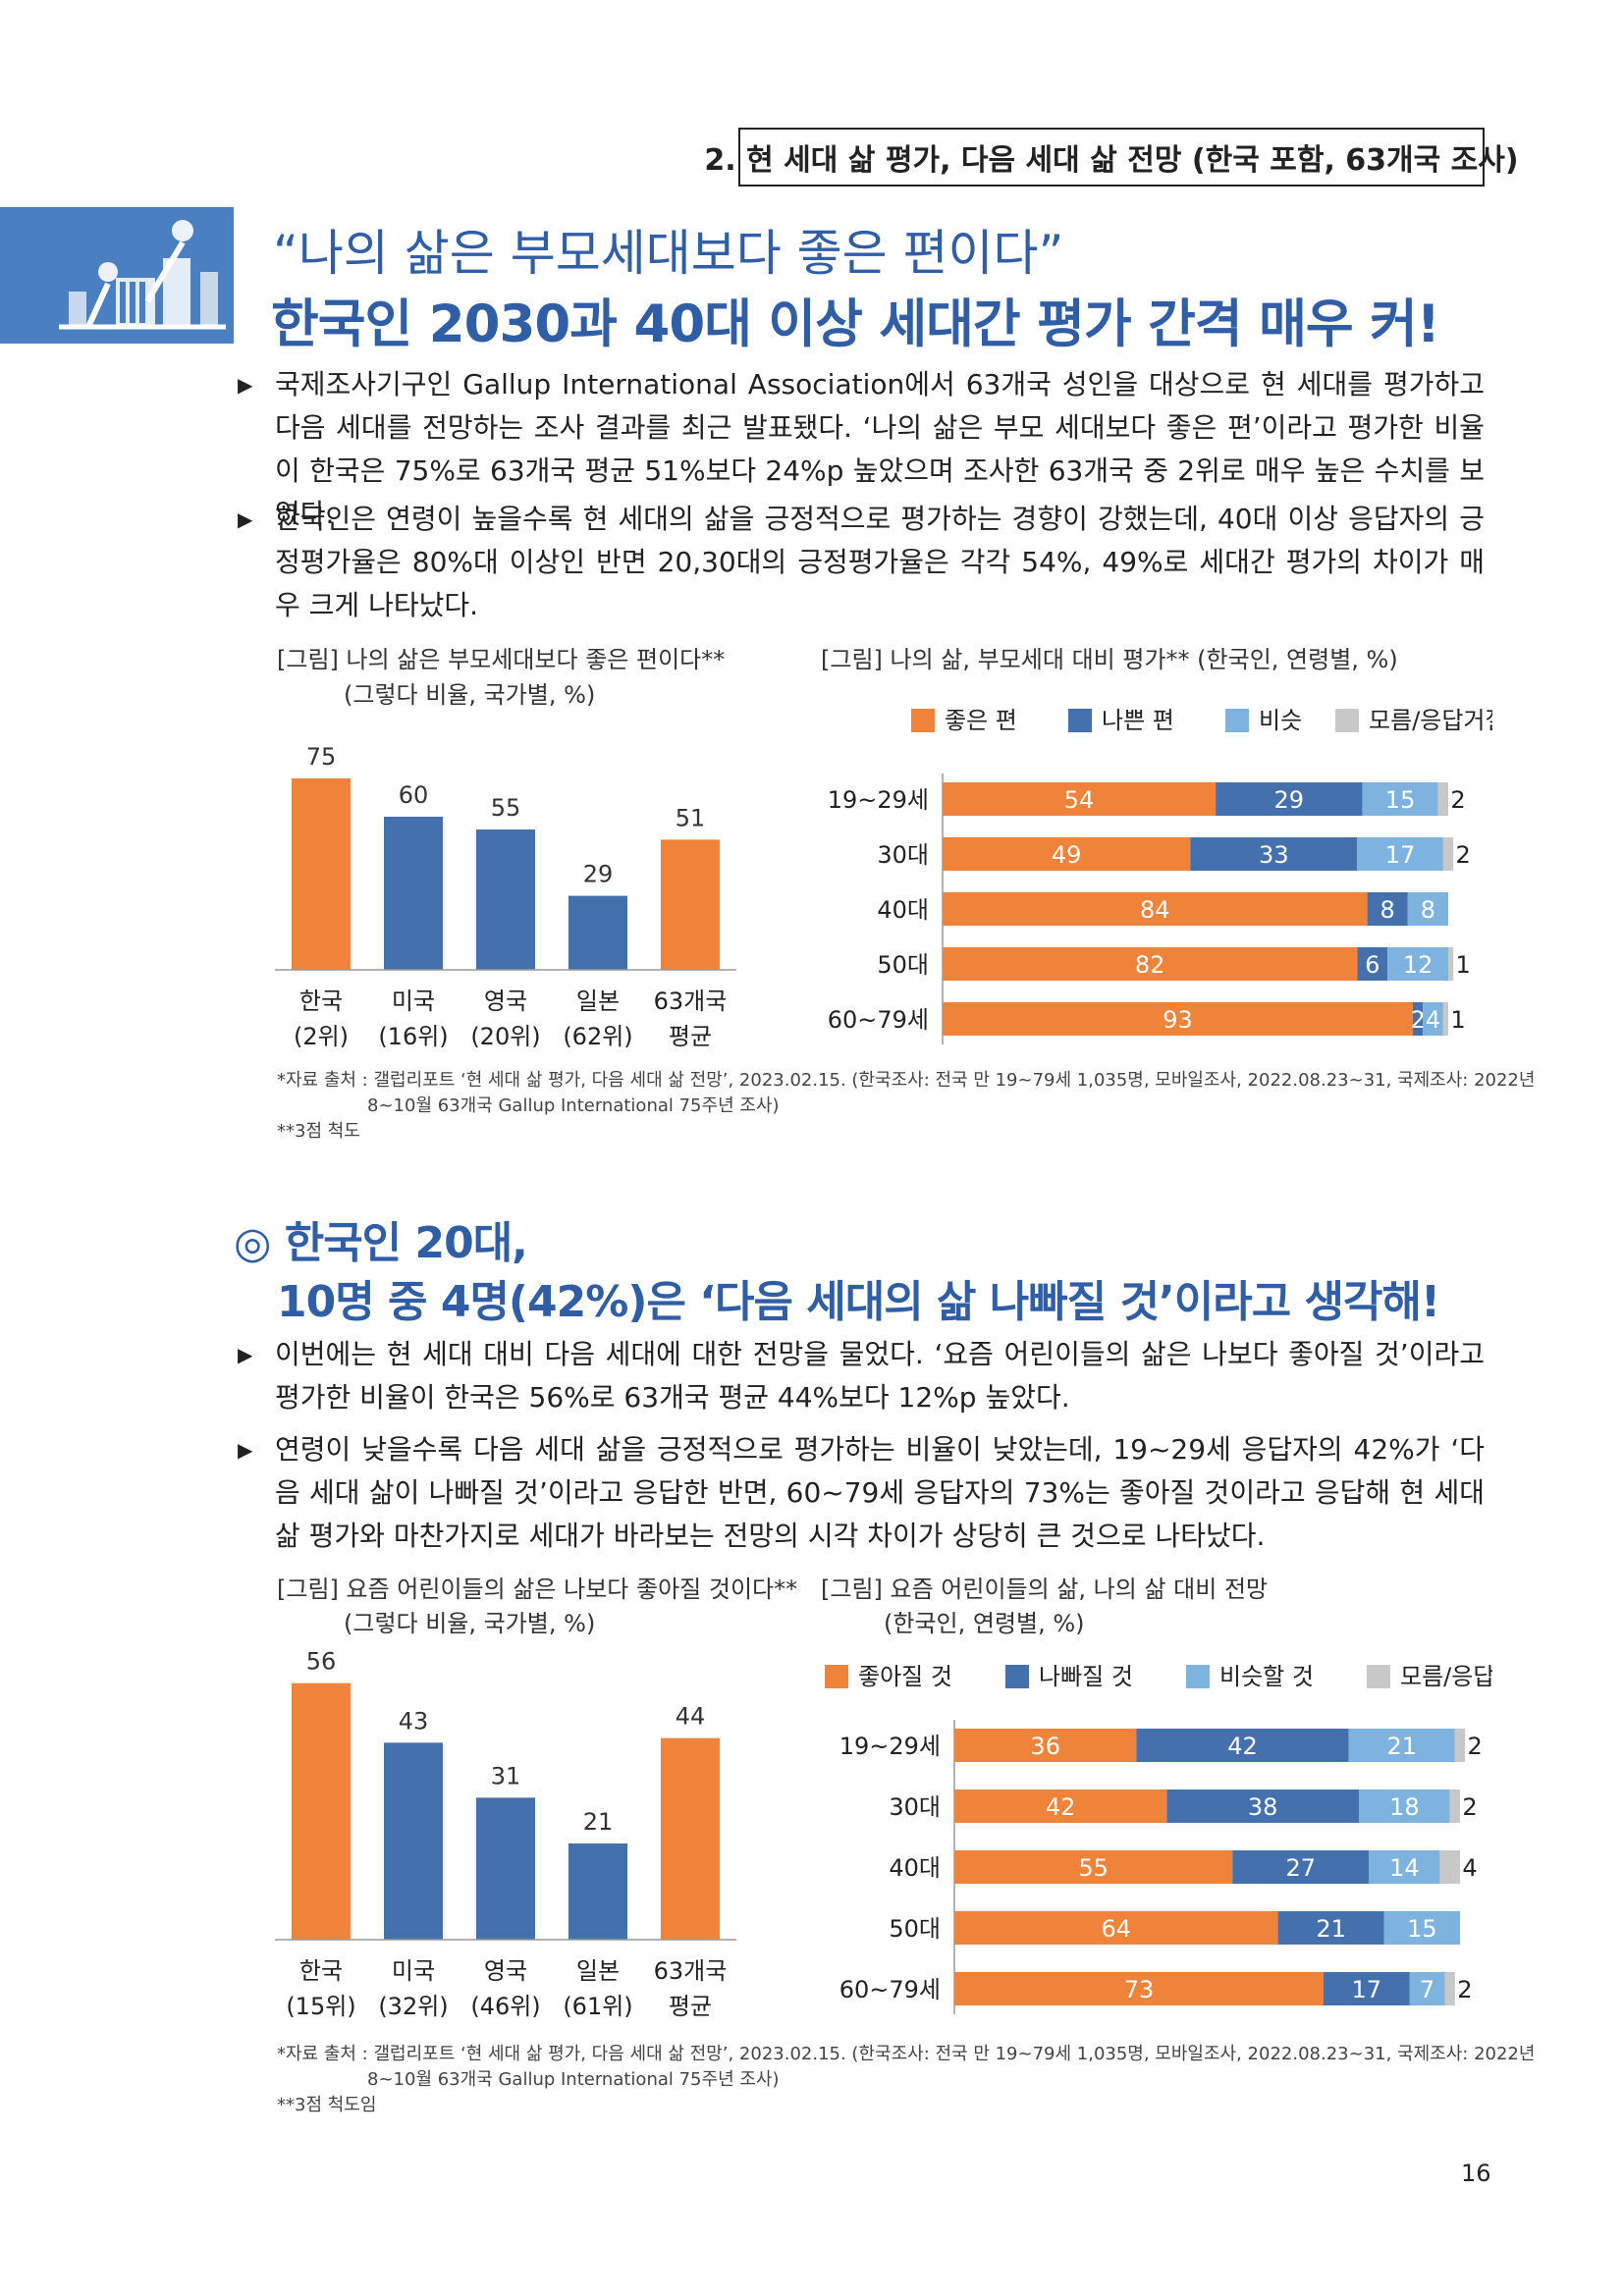 The width and height of the screenshot is (1623, 2296). Describe the element at coordinates (691, 1717) in the screenshot. I see `data-label: 44` at that location.